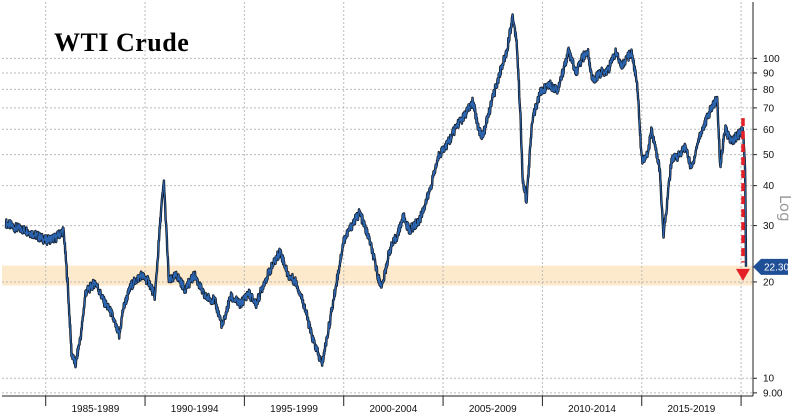  What do you see at coordinates (769, 90) in the screenshot?
I see `y-tick-label: 80` at bounding box center [769, 90].